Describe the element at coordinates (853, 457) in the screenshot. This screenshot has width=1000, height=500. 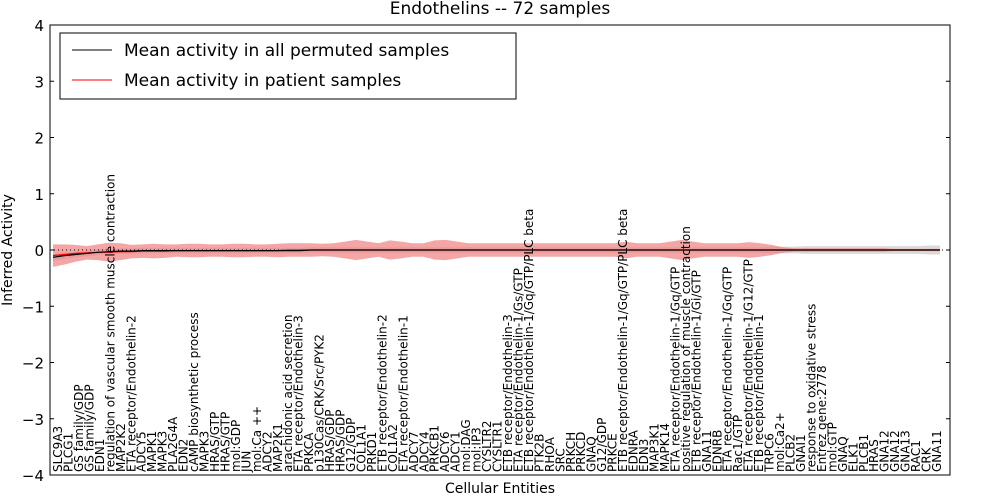
I see `x-tick-label: ELK1` at that location.